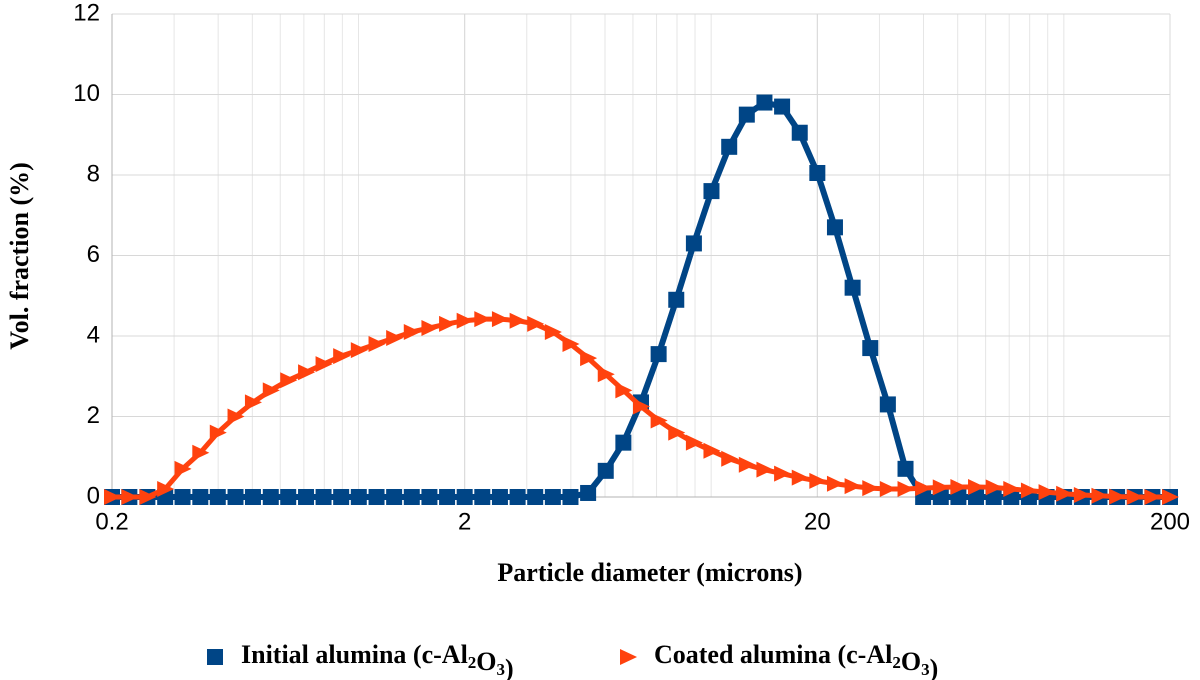  I want to click on legend-label: Coated alumina (c-Al2O3), so click(796, 660).